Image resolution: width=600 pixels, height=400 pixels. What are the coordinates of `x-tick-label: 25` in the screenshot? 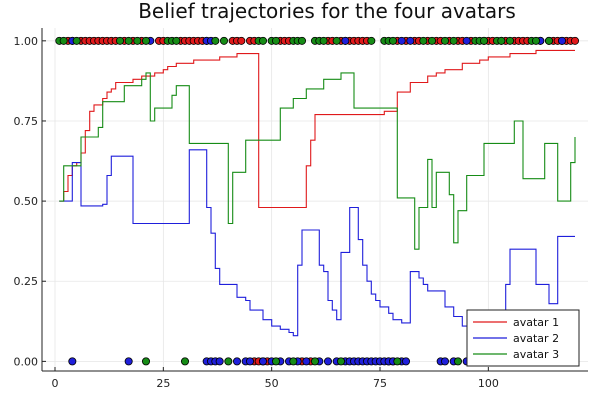 It's located at (163, 383).